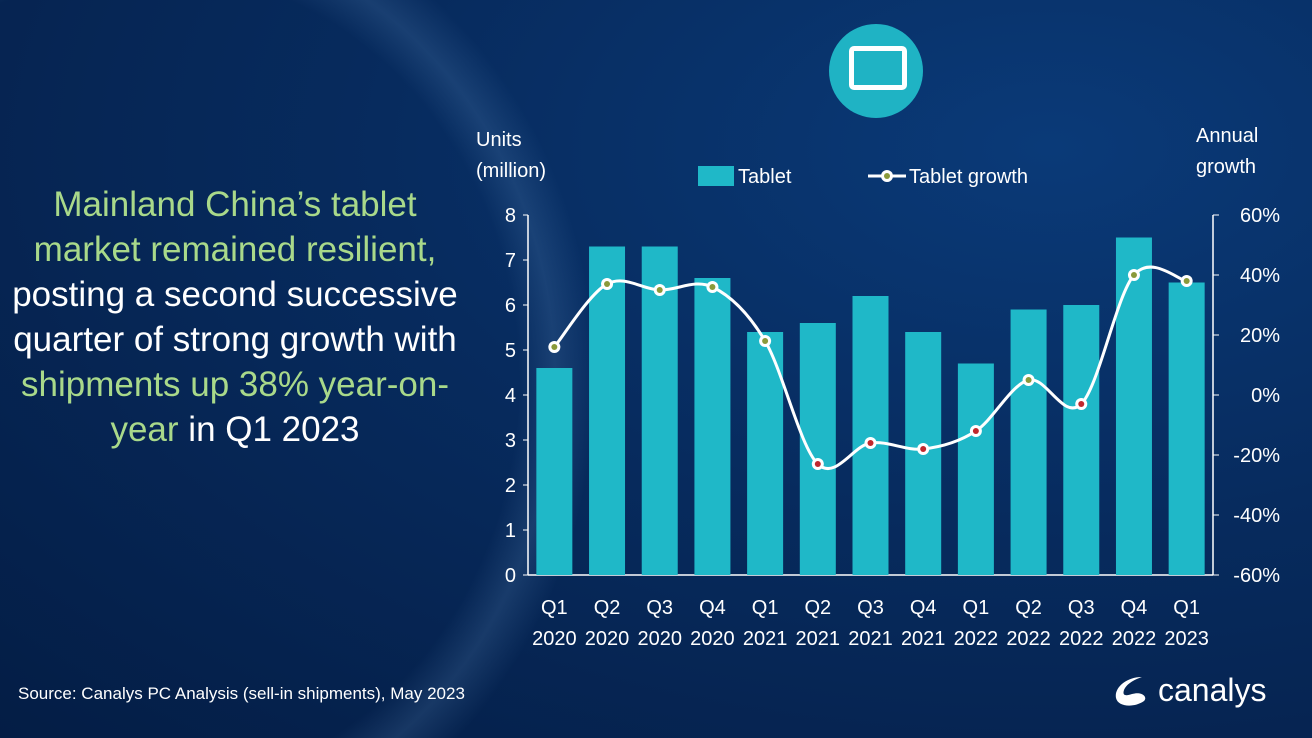  Describe the element at coordinates (887, 176) in the screenshot. I see `legend-swatch-point-dot` at that location.